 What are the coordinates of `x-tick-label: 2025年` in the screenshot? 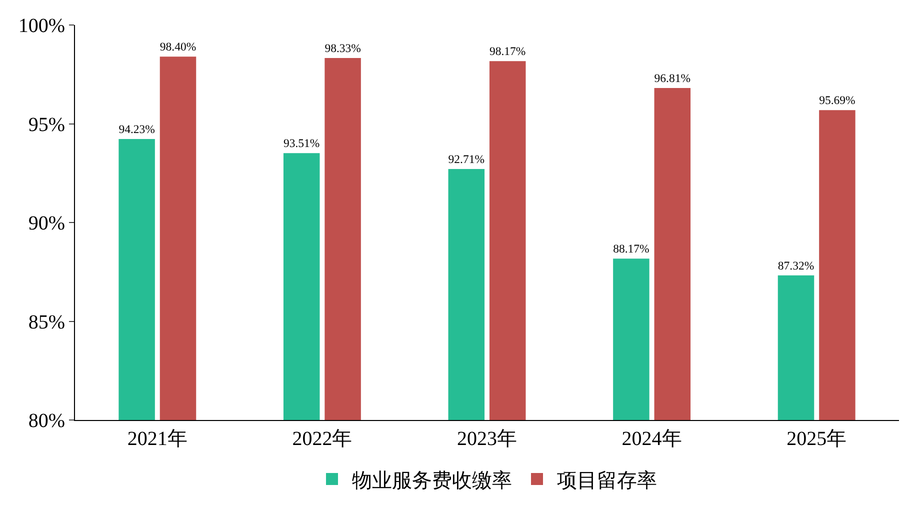 It's located at (816, 439).